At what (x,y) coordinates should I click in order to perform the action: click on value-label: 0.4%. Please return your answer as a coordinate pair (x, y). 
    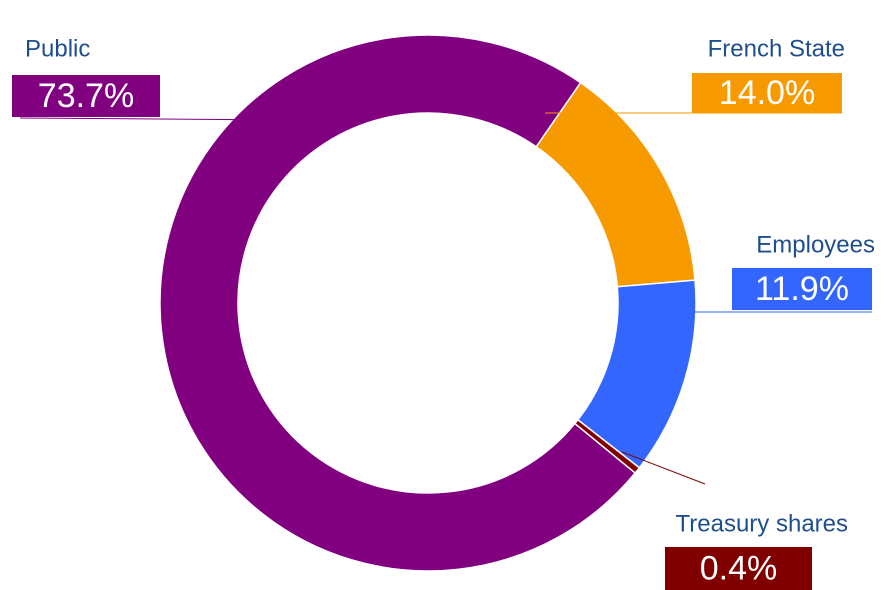
    Looking at the image, I should click on (739, 568).